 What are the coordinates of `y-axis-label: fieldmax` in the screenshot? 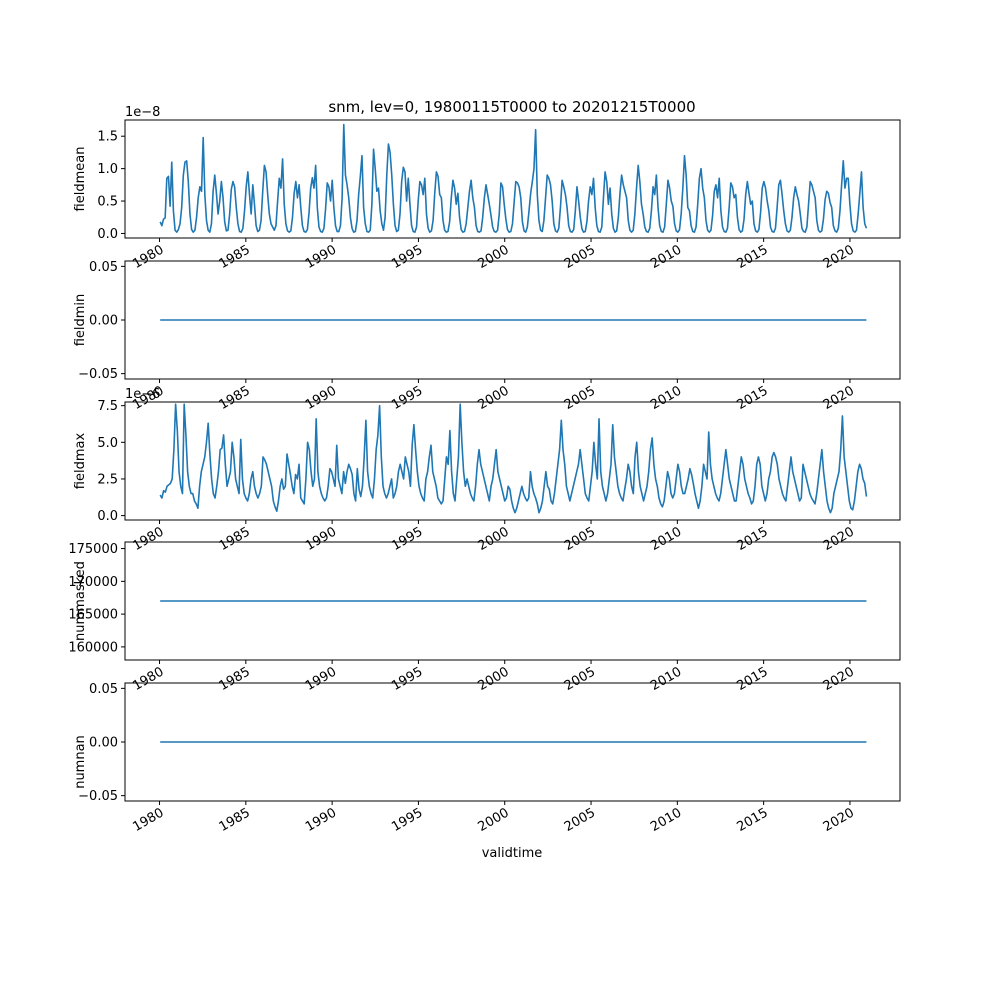 It's located at (80, 461).